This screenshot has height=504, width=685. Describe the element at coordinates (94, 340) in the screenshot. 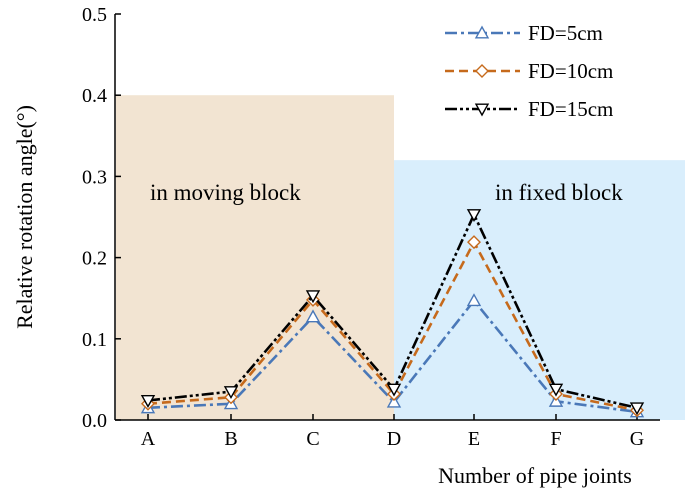

I see `y-tick-label: 0.1` at that location.